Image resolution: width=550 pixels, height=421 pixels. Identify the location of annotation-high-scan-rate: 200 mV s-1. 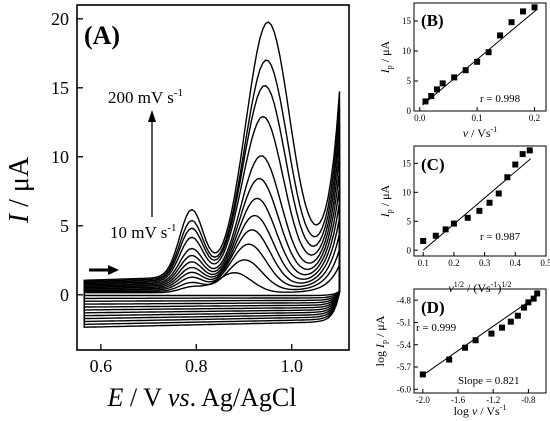
(145, 97).